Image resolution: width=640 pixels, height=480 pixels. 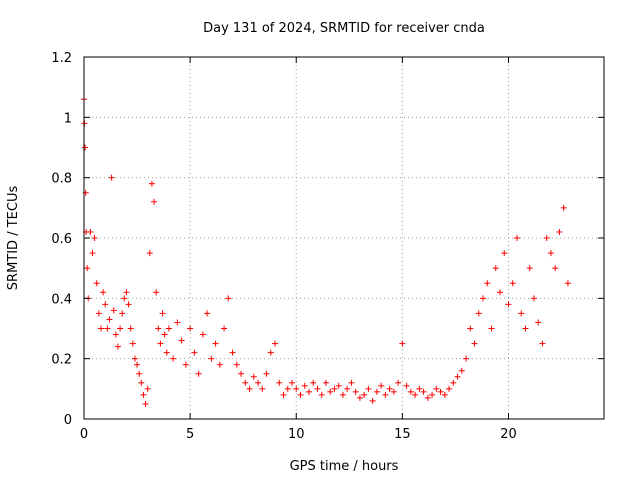 What do you see at coordinates (68, 420) in the screenshot?
I see `y-tick-label: 0` at bounding box center [68, 420].